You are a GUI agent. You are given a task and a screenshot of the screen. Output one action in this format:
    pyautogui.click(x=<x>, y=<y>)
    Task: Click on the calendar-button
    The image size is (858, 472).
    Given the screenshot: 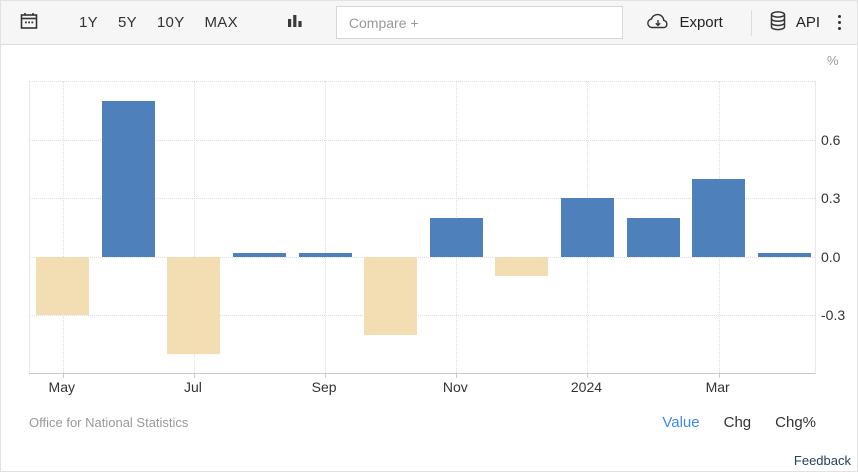 What is the action you would take?
    pyautogui.click(x=29, y=23)
    